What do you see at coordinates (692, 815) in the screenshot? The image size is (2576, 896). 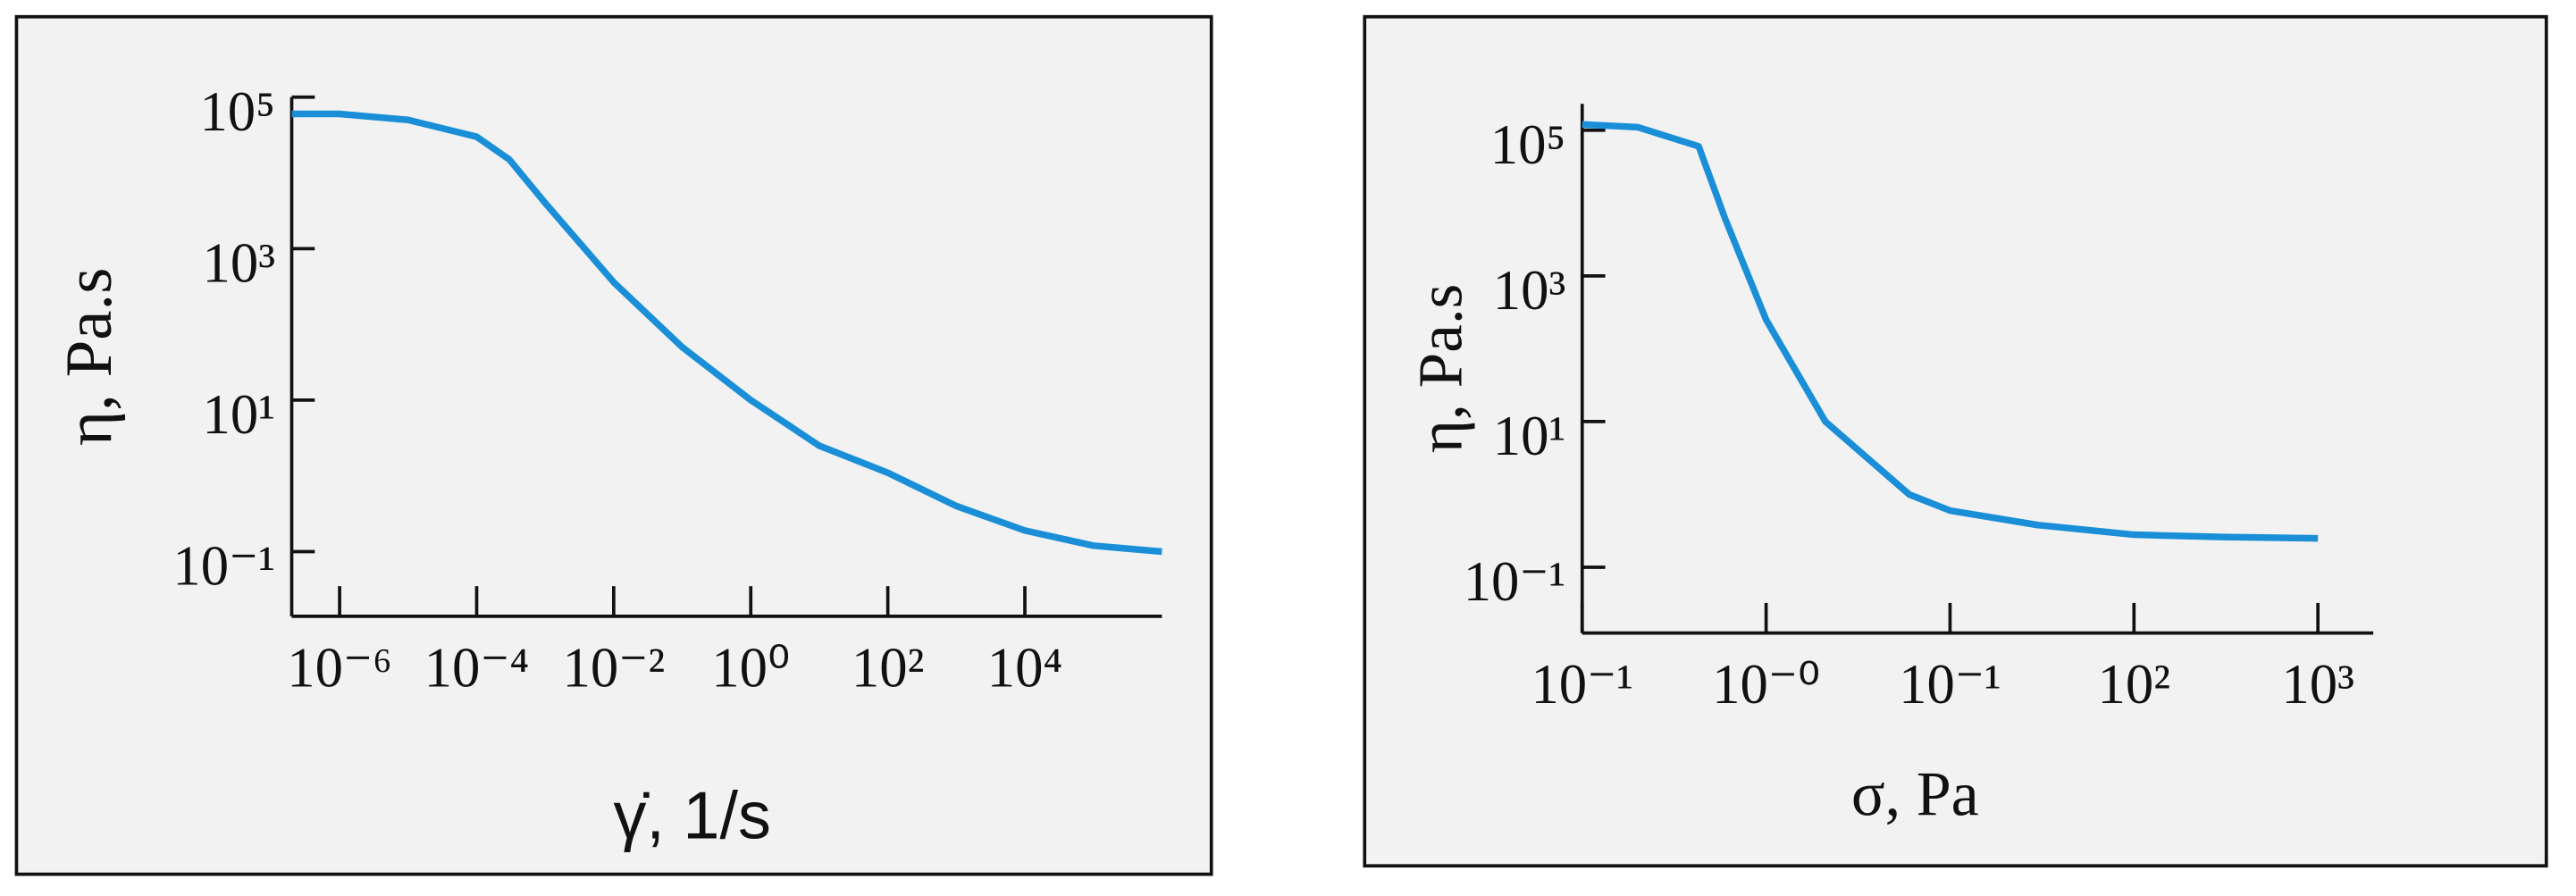 I see `x-axis-label: γ̇, 1/s` at bounding box center [692, 815].